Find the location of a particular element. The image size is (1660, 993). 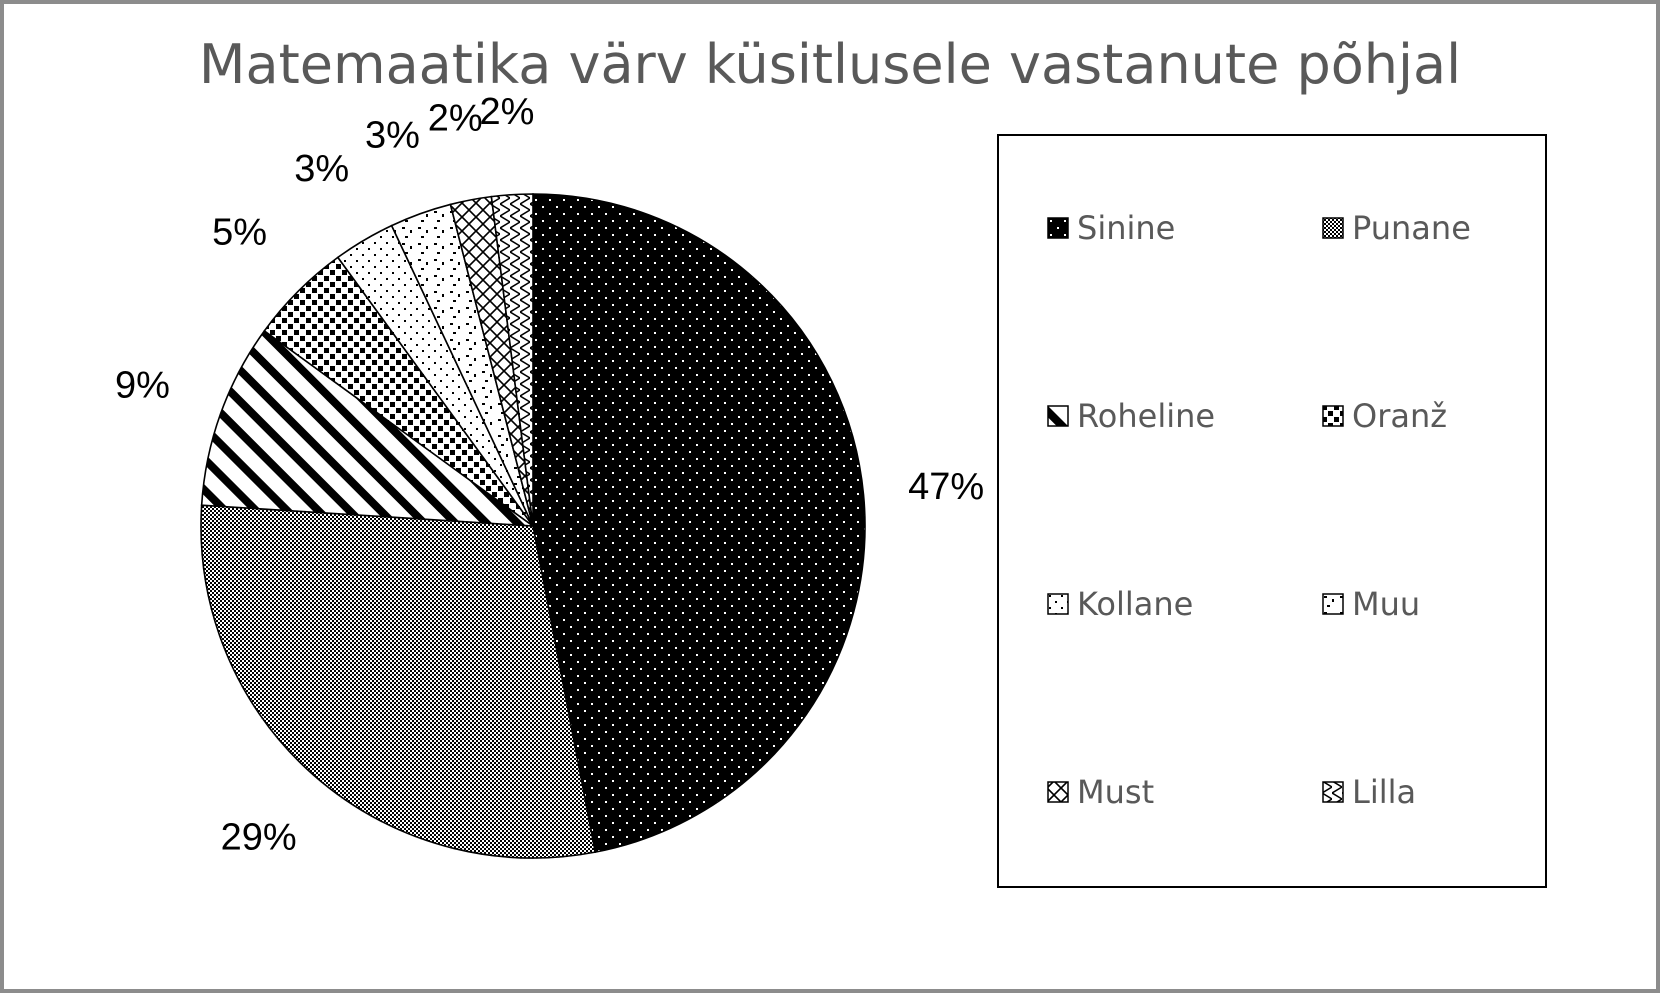

legend-swatch-lilla is located at coordinates (1333, 792).